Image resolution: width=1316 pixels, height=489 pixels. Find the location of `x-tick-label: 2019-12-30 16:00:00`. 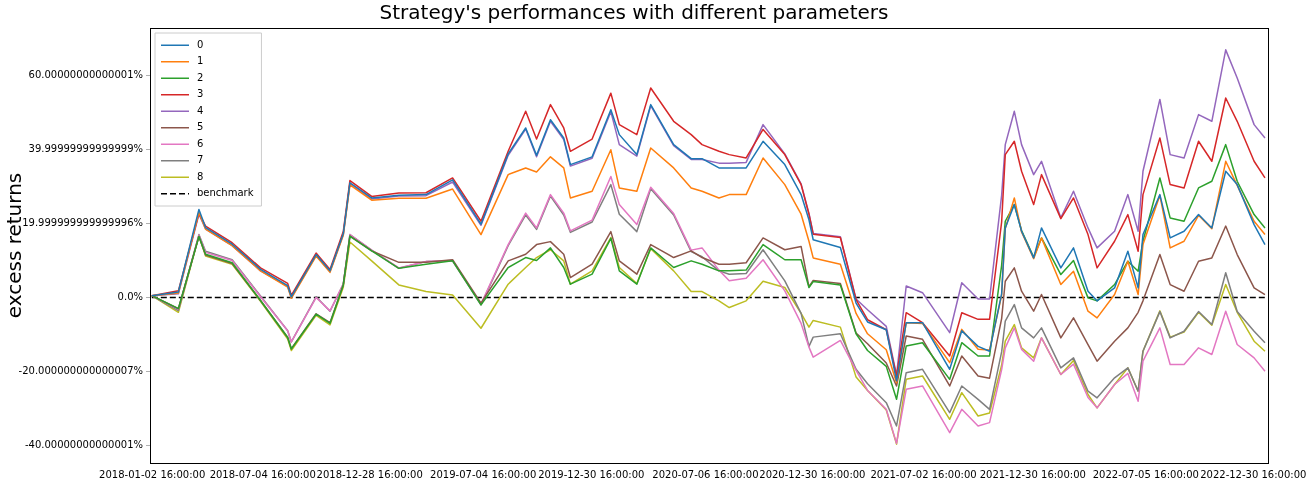

x-tick-label: 2019-12-30 16:00:00 is located at coordinates (591, 474).